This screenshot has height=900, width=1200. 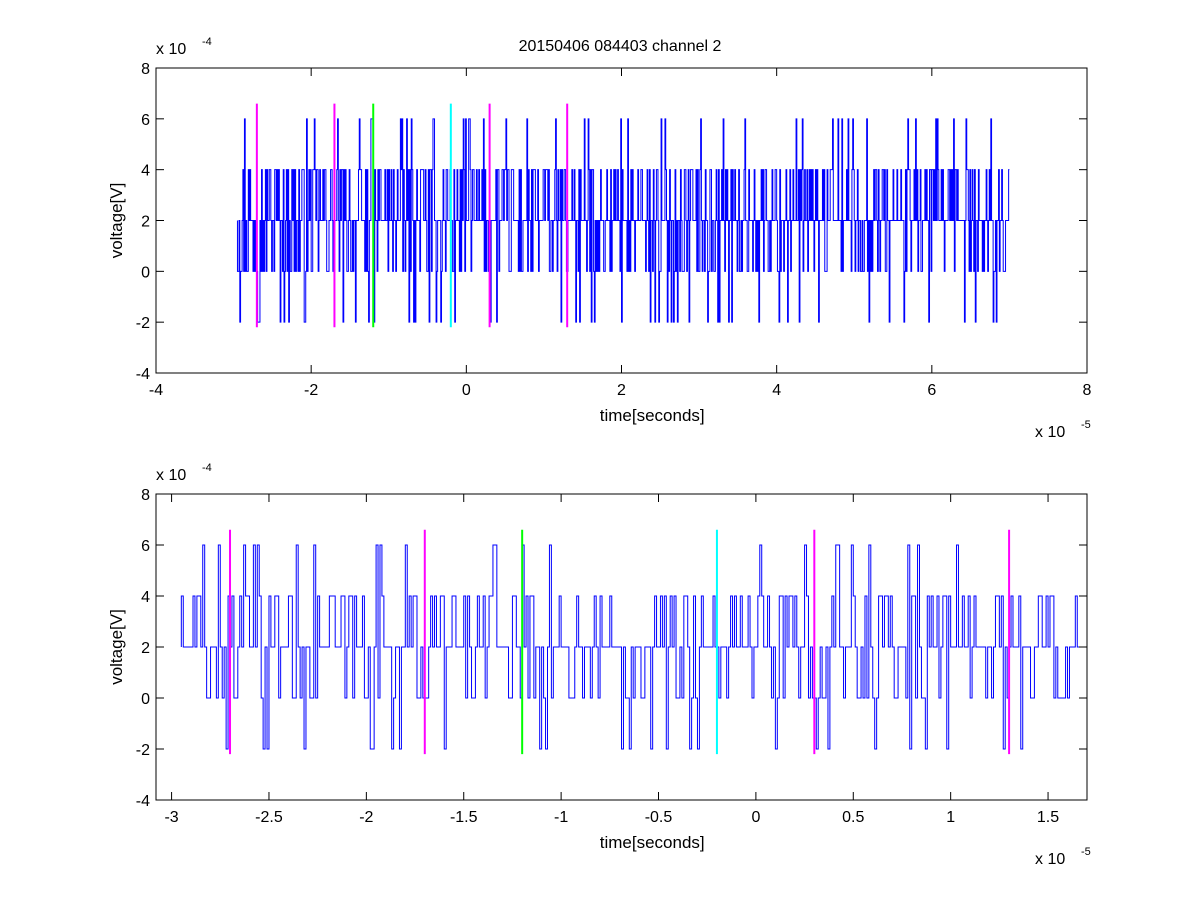 What do you see at coordinates (931, 390) in the screenshot?
I see `x-tick-label: 6` at bounding box center [931, 390].